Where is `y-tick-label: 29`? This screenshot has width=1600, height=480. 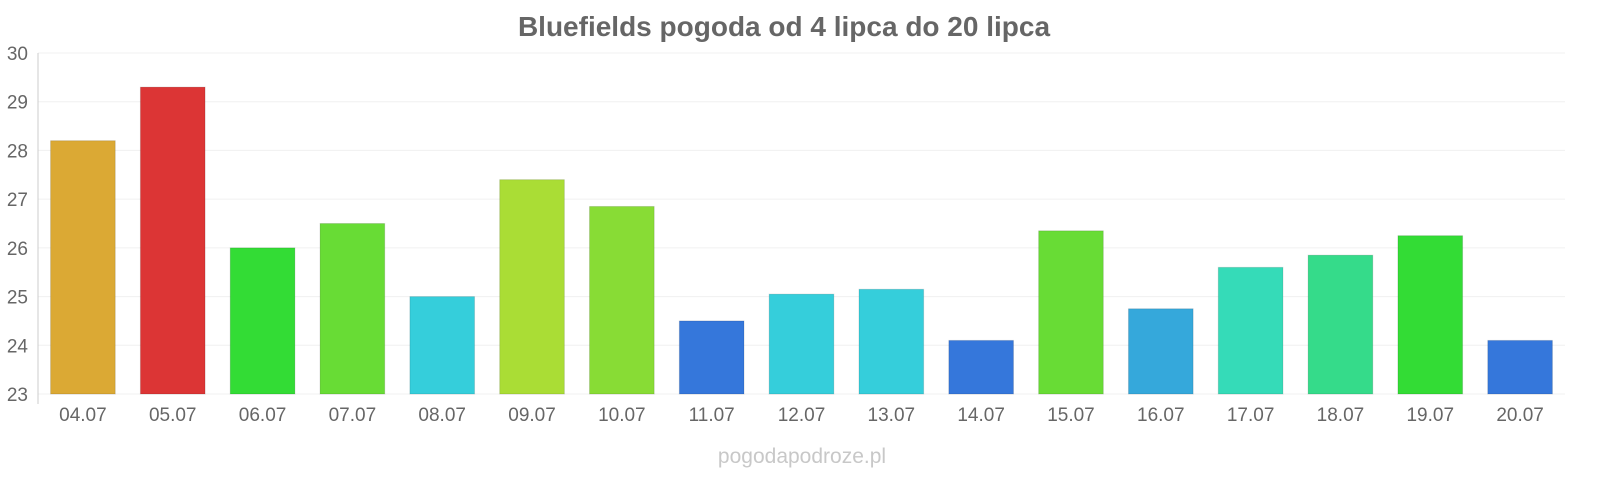 y-tick-label: 29 is located at coordinates (17, 103).